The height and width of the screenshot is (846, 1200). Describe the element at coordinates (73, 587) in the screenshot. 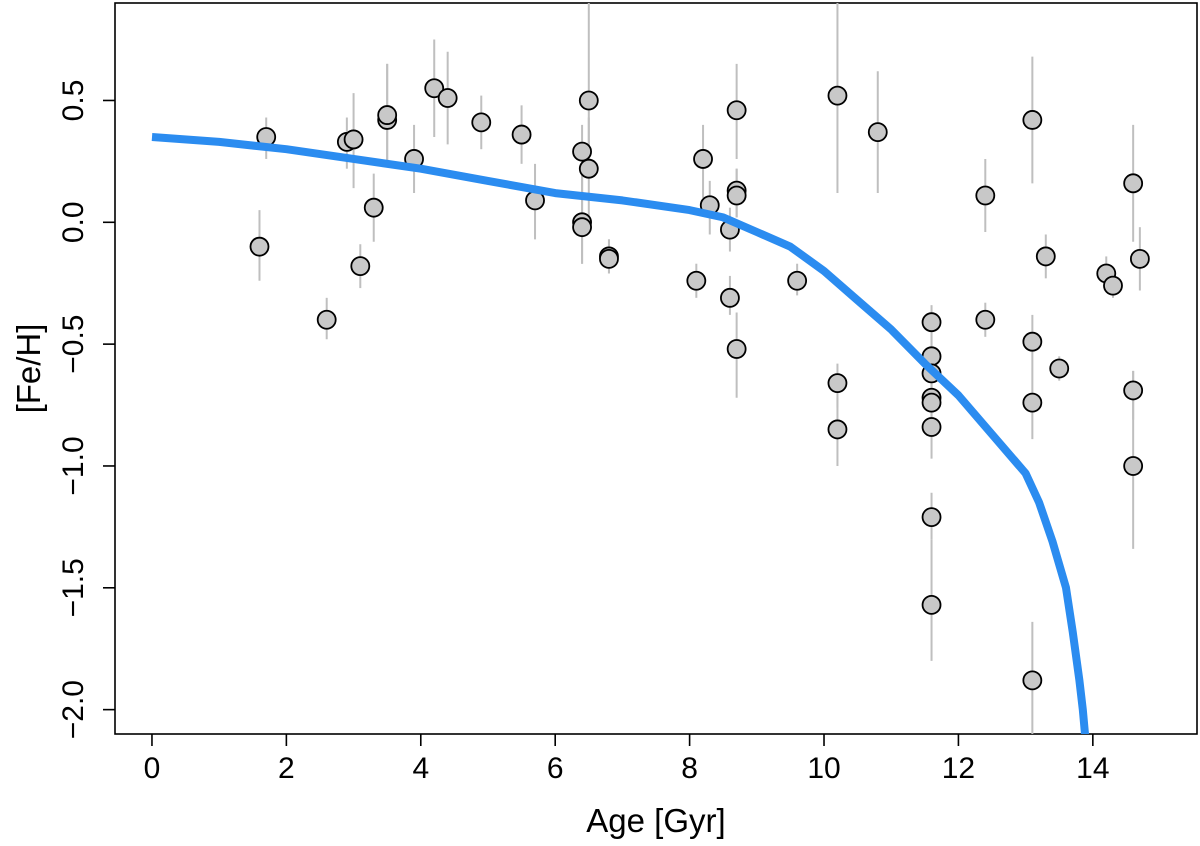

I see `y-tick-label: −1.5` at that location.